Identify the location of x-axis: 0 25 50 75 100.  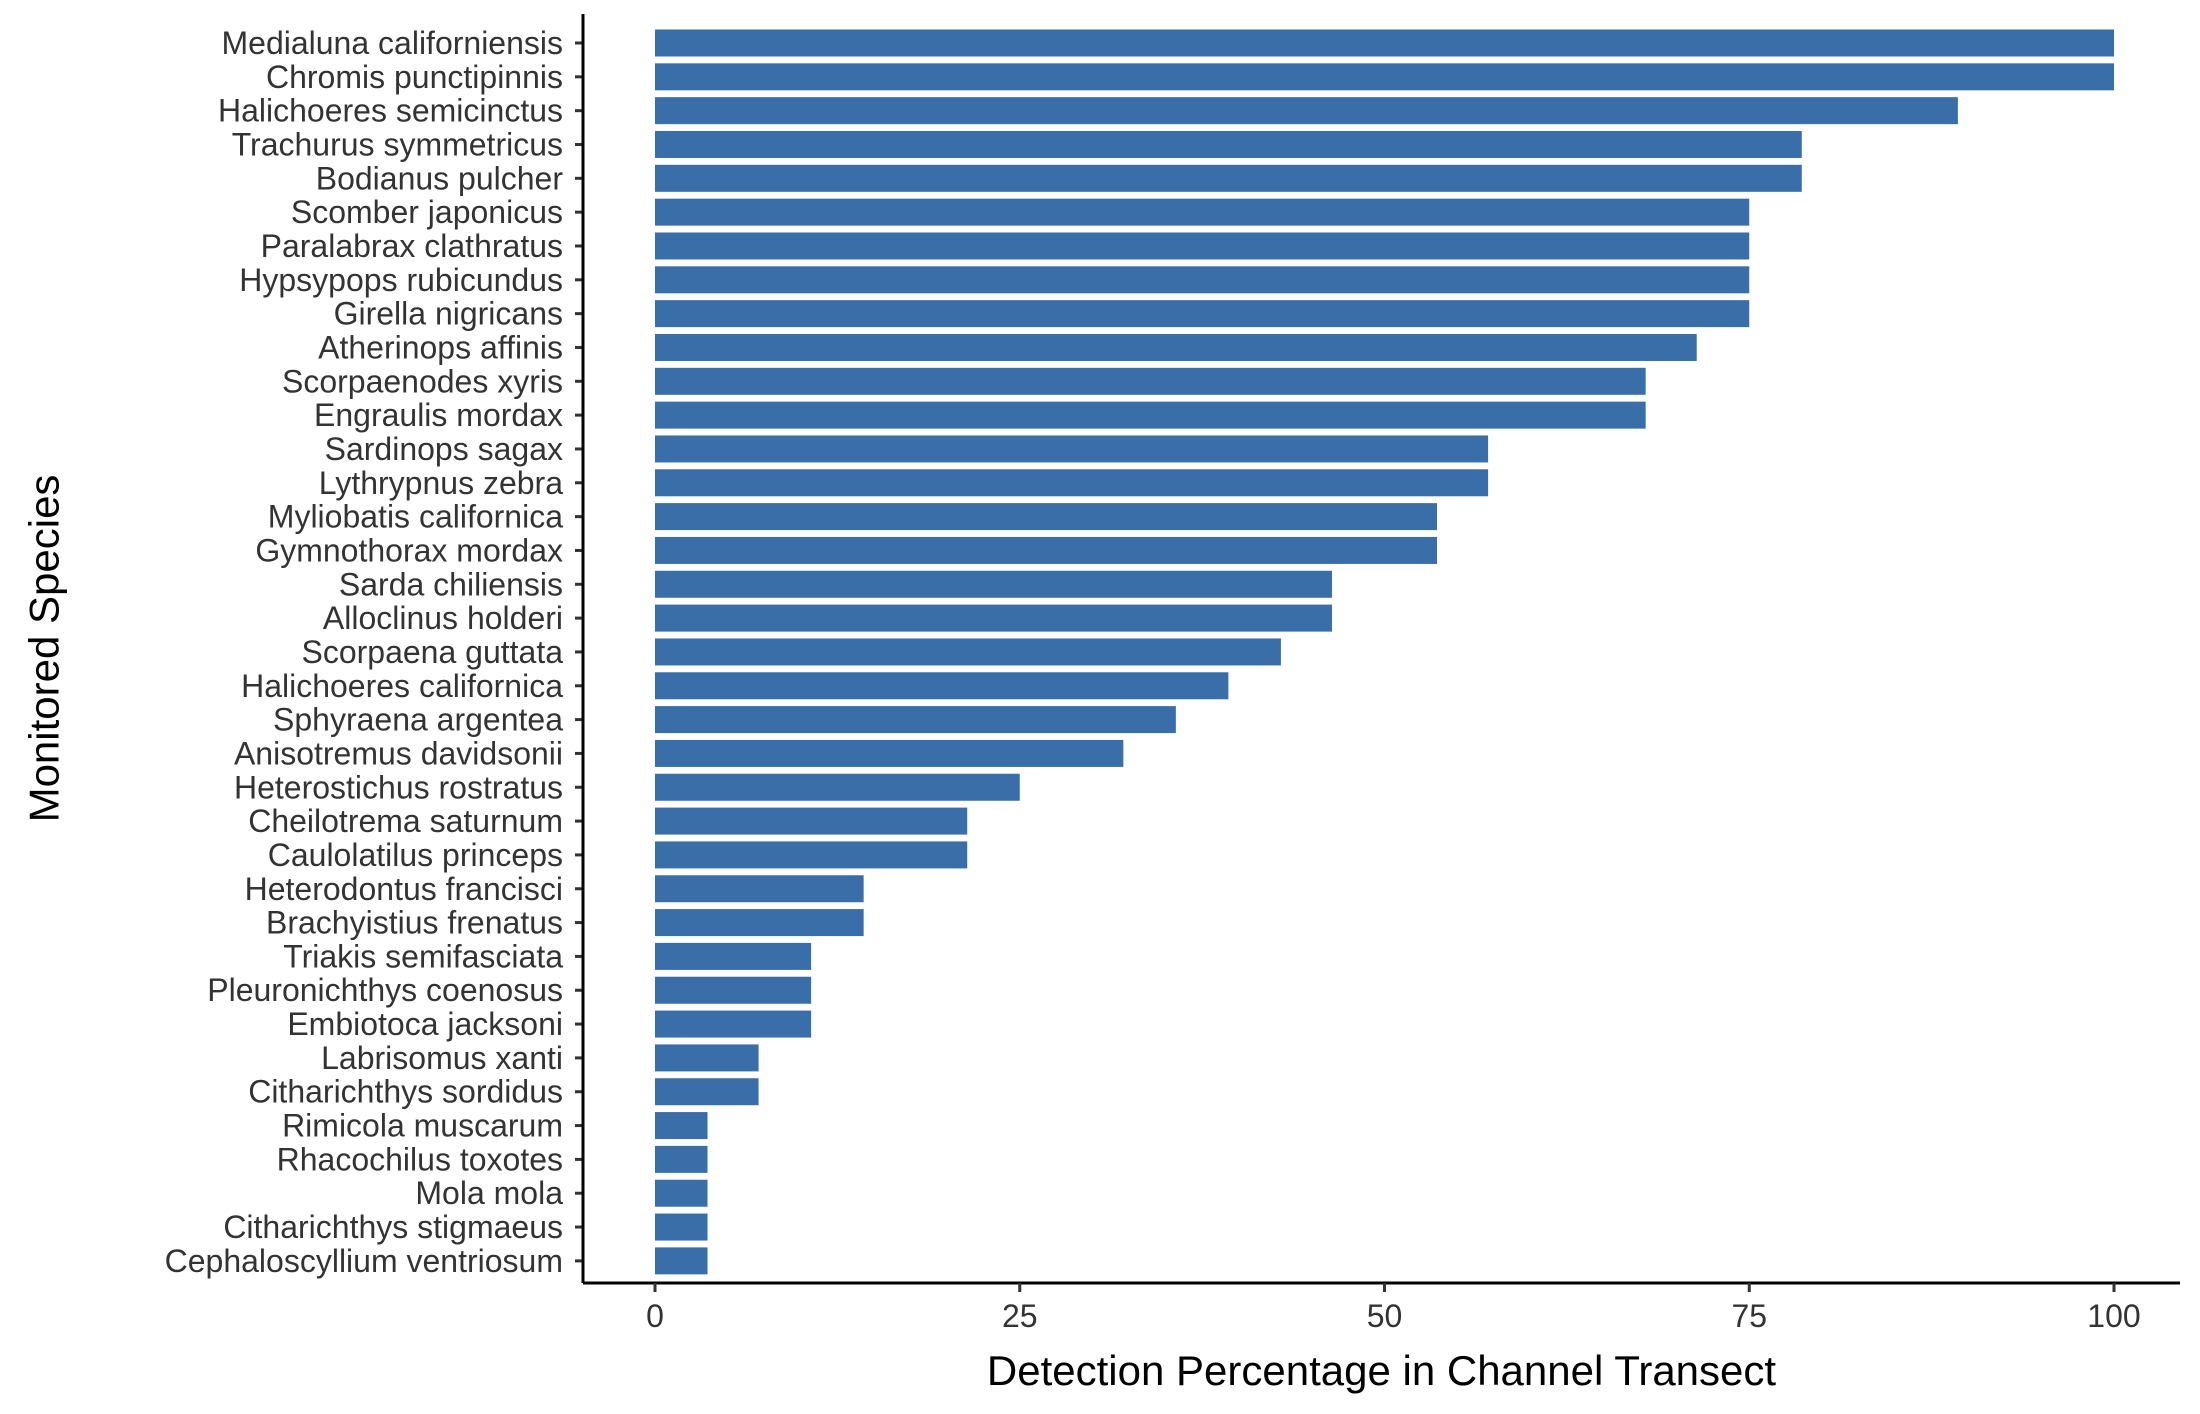
(1381, 1307).